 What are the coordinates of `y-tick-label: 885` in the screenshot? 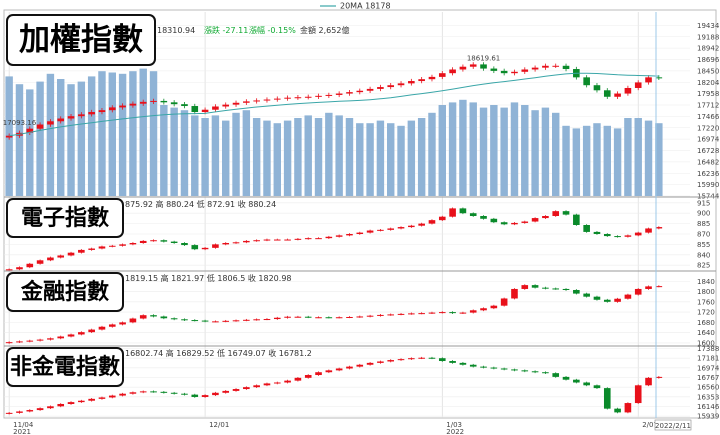 It's located at (703, 224).